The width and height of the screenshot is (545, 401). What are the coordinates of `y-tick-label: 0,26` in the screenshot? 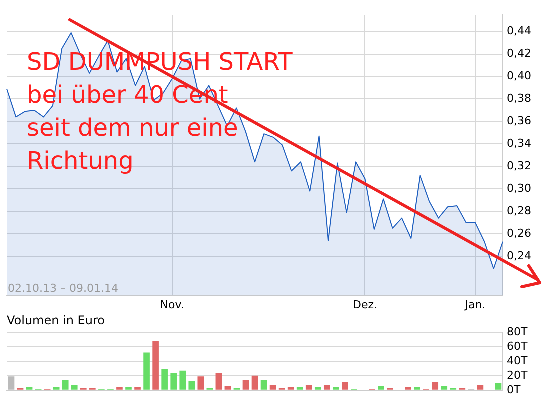 It's located at (519, 233).